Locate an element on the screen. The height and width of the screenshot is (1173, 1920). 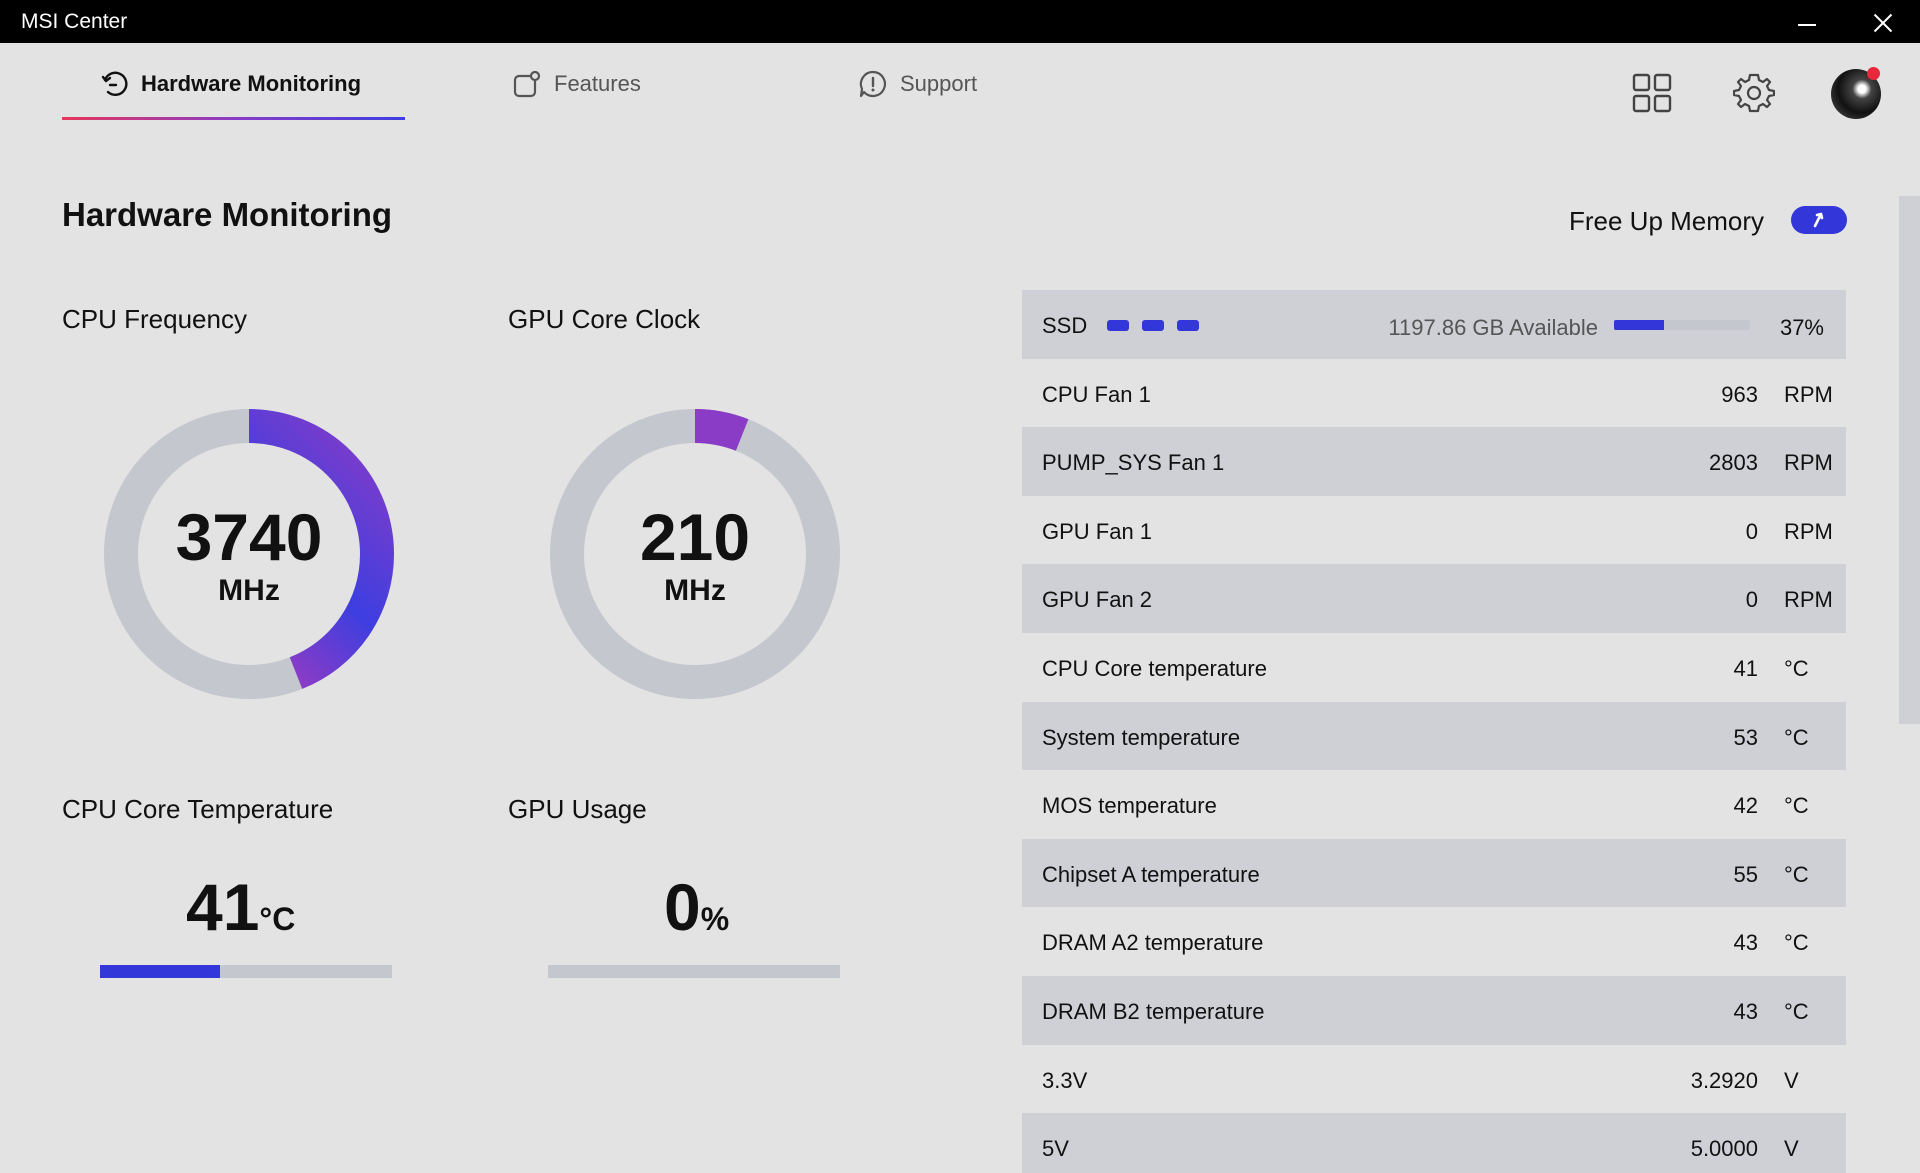
notification-dot is located at coordinates (1873, 73).